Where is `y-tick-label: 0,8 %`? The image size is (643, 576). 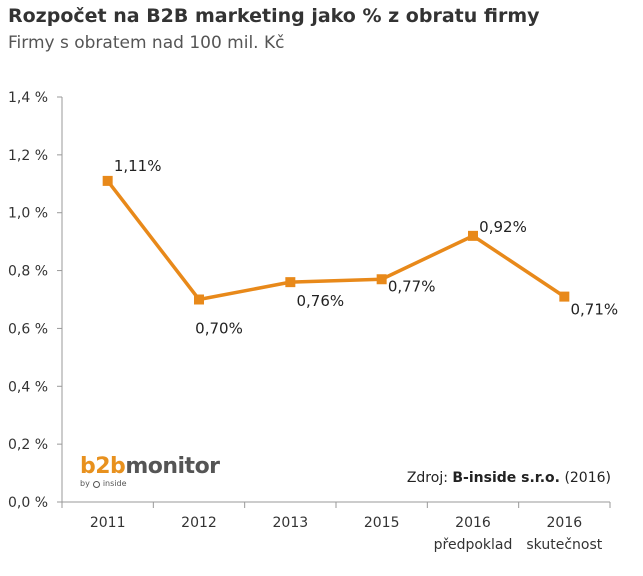
y-tick-label: 0,8 % is located at coordinates (28, 272).